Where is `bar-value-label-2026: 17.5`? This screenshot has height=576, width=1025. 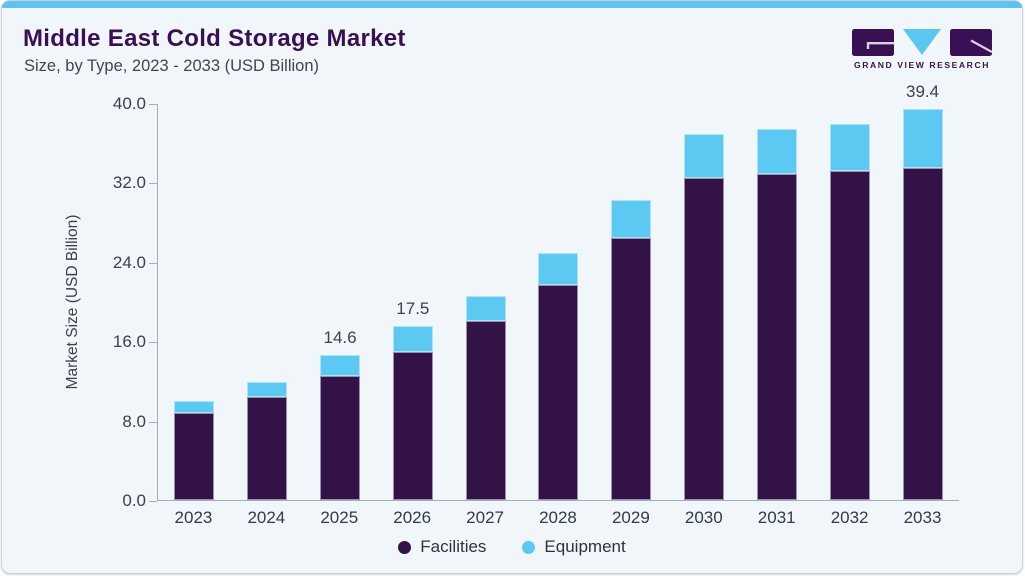 bar-value-label-2026: 17.5 is located at coordinates (413, 309).